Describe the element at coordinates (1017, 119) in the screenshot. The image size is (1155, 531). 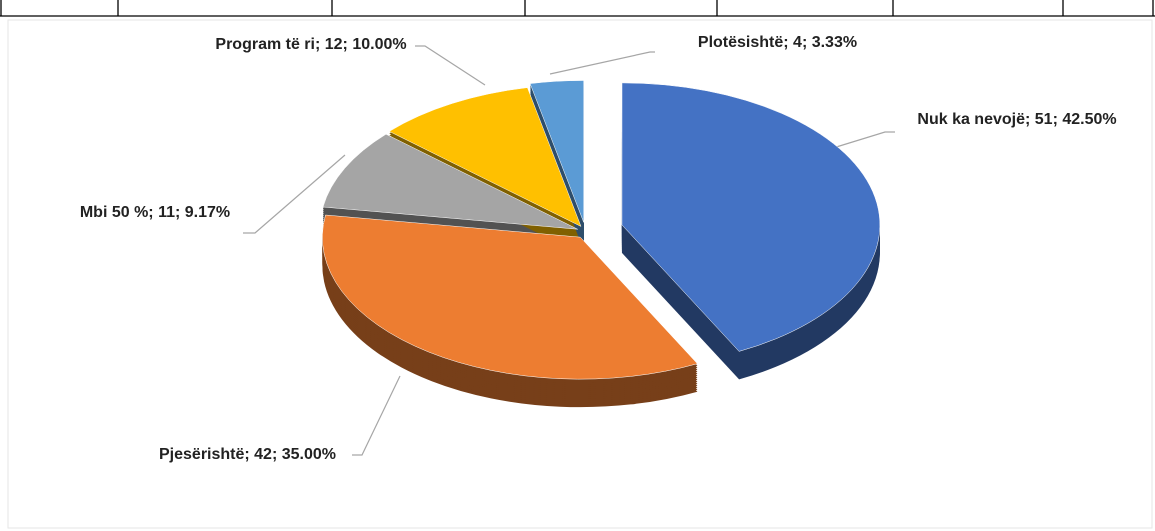
I see `data-label: Nuk ka nevojë; 51; 42.50%` at that location.